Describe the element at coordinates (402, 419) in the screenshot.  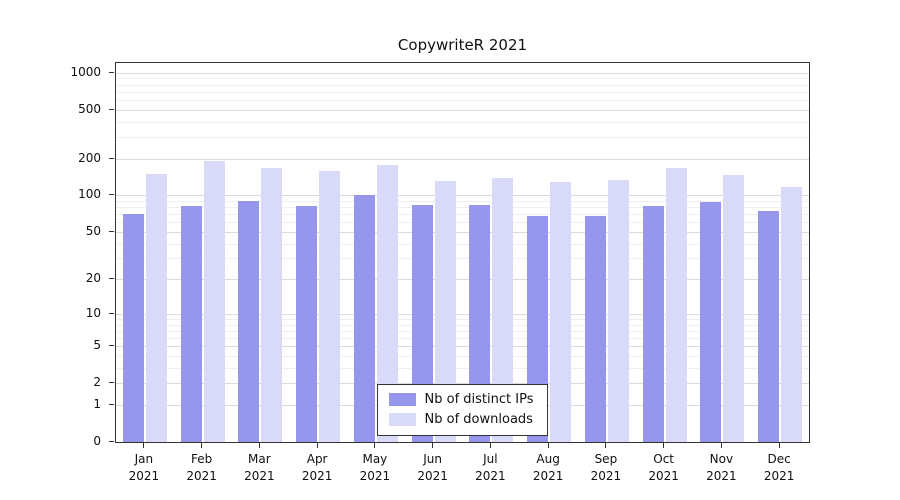
I see `legend-swatch-downloads` at that location.